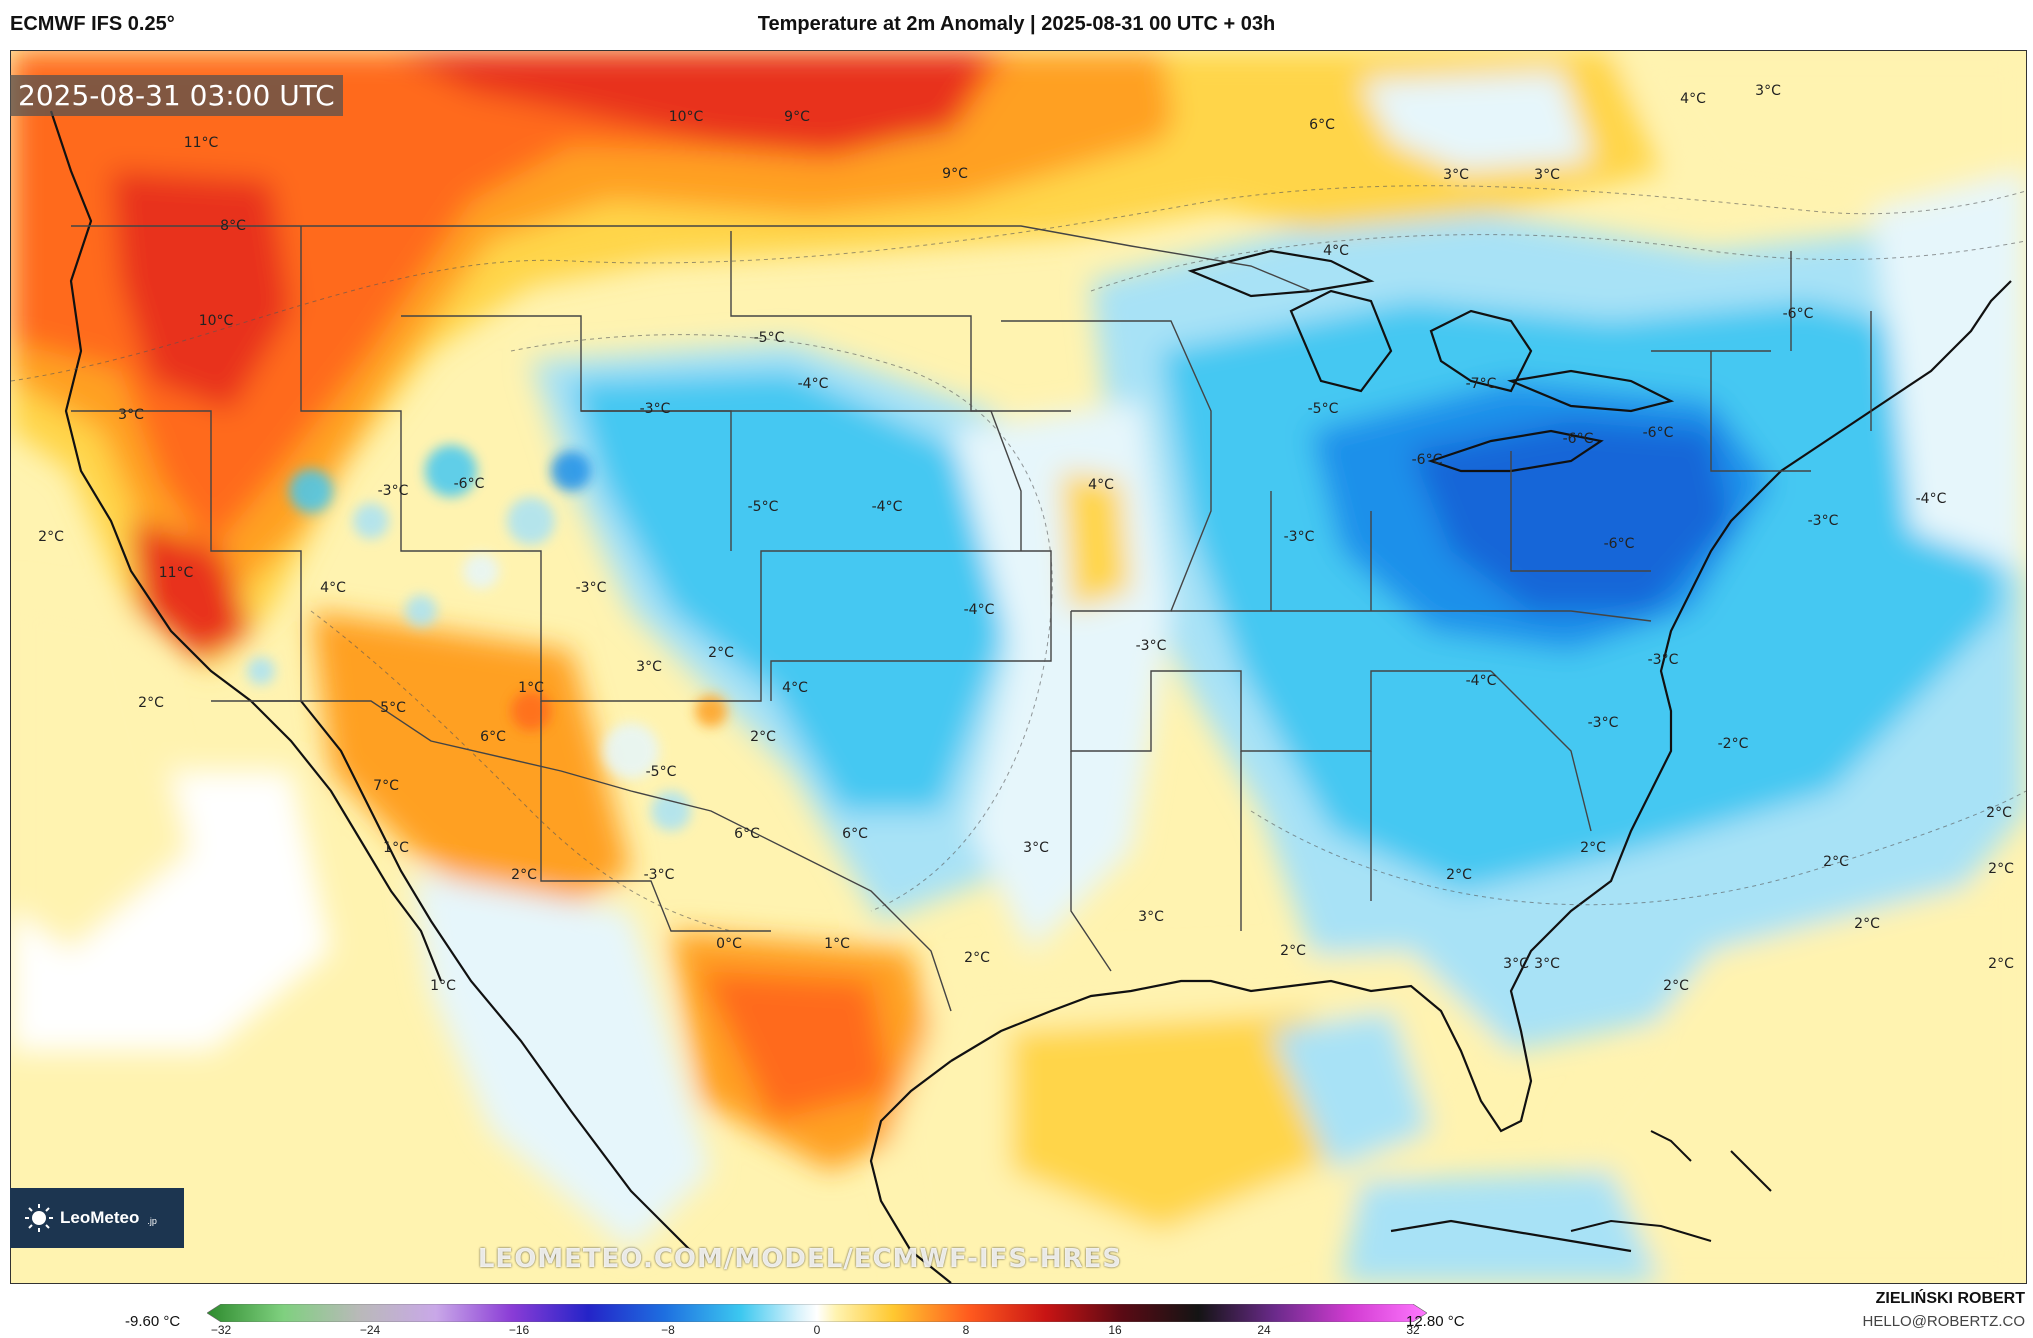 The width and height of the screenshot is (2033, 1338). I want to click on logo-name: LeoMeteo, so click(100, 1217).